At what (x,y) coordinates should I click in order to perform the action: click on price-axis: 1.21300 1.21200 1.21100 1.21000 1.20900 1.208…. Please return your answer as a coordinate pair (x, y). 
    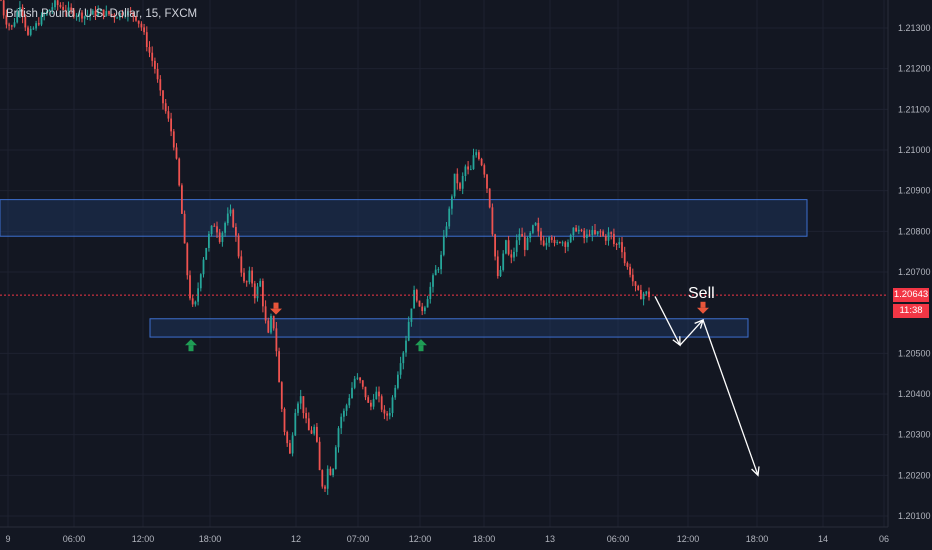
    Looking at the image, I should click on (914, 272).